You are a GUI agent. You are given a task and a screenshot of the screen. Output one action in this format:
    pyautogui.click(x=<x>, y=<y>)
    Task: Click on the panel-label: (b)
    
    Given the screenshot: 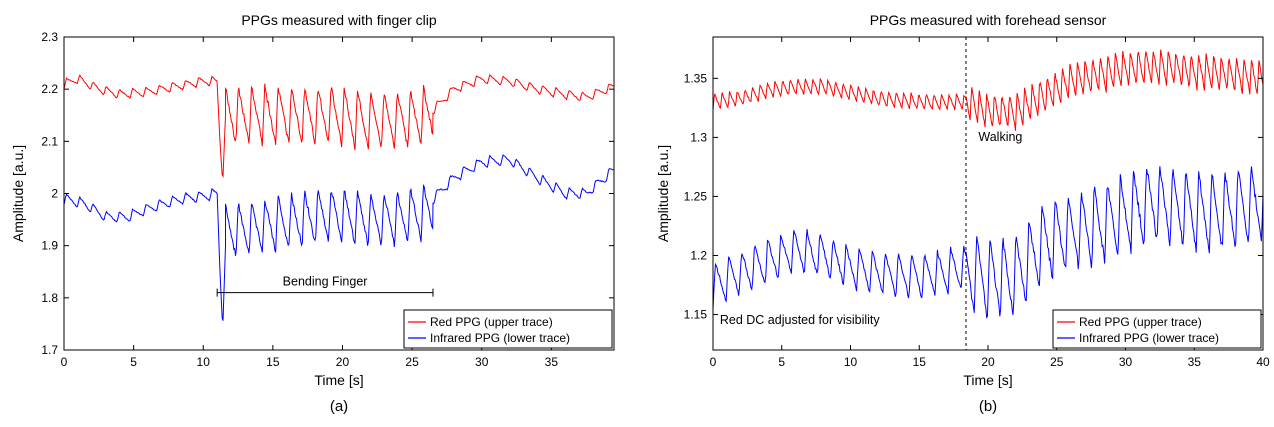 What is the action you would take?
    pyautogui.click(x=988, y=406)
    